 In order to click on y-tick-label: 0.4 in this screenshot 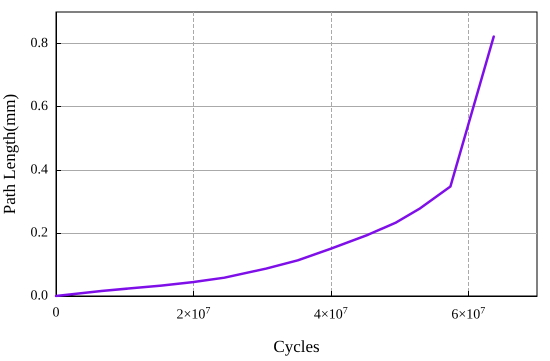, I will do `click(39, 170)`.